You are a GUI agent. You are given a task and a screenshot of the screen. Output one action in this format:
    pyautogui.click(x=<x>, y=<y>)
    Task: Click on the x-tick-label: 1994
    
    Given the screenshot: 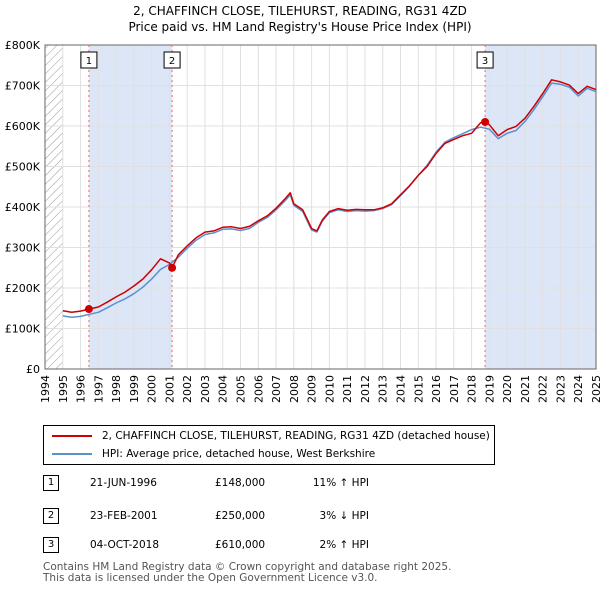 What is the action you would take?
    pyautogui.click(x=45, y=389)
    